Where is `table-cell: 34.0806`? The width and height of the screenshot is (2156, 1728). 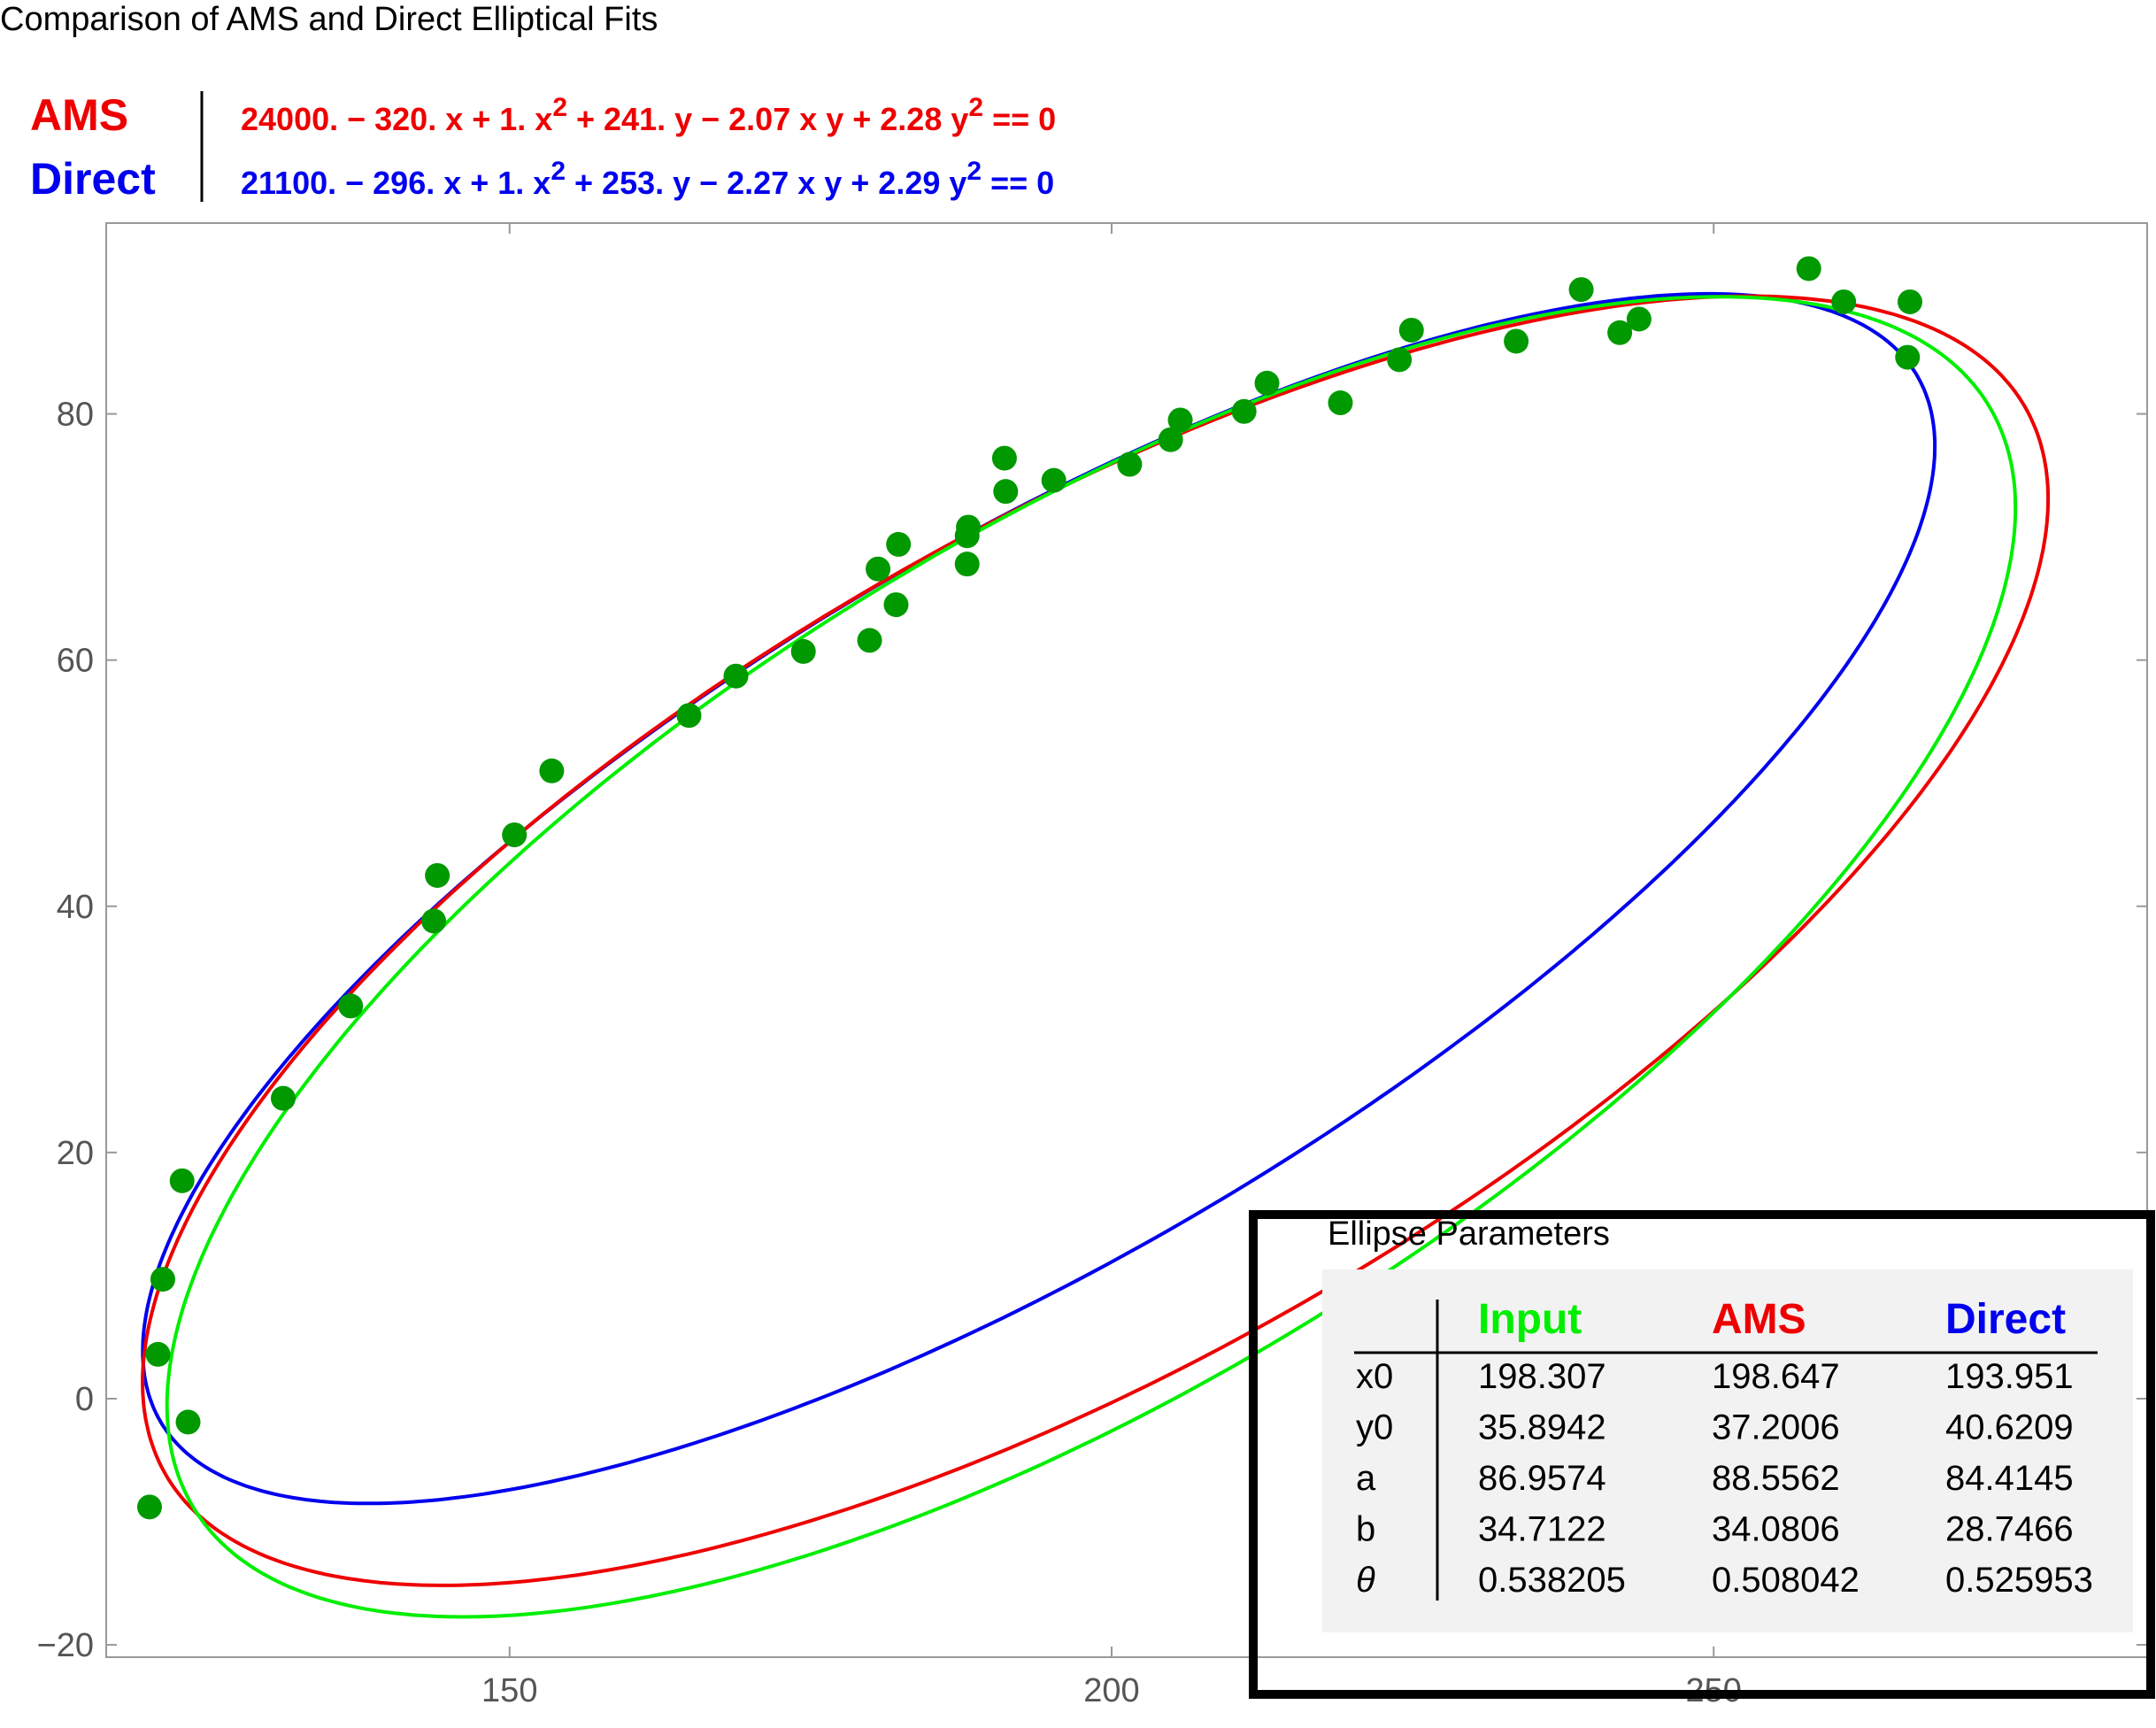 table-cell: 34.0806 is located at coordinates (1776, 1529).